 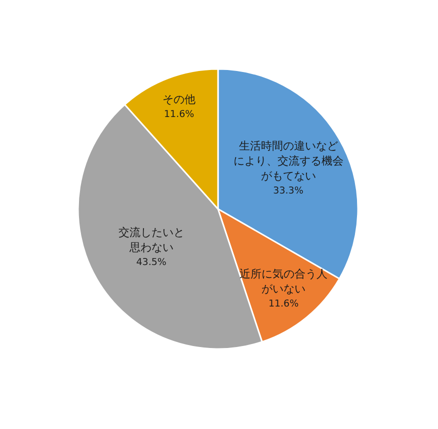 What do you see at coordinates (288, 190) in the screenshot?
I see `data-label: 33.3%` at bounding box center [288, 190].